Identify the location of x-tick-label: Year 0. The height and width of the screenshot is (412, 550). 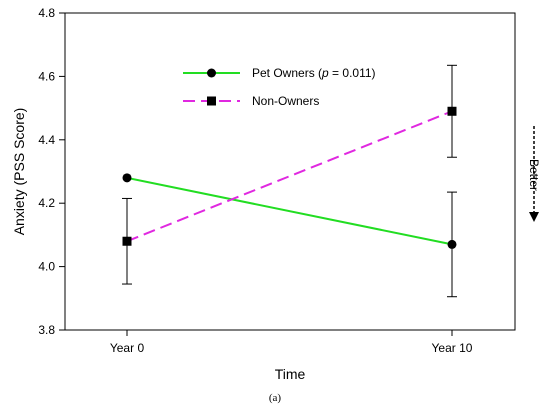
(127, 348).